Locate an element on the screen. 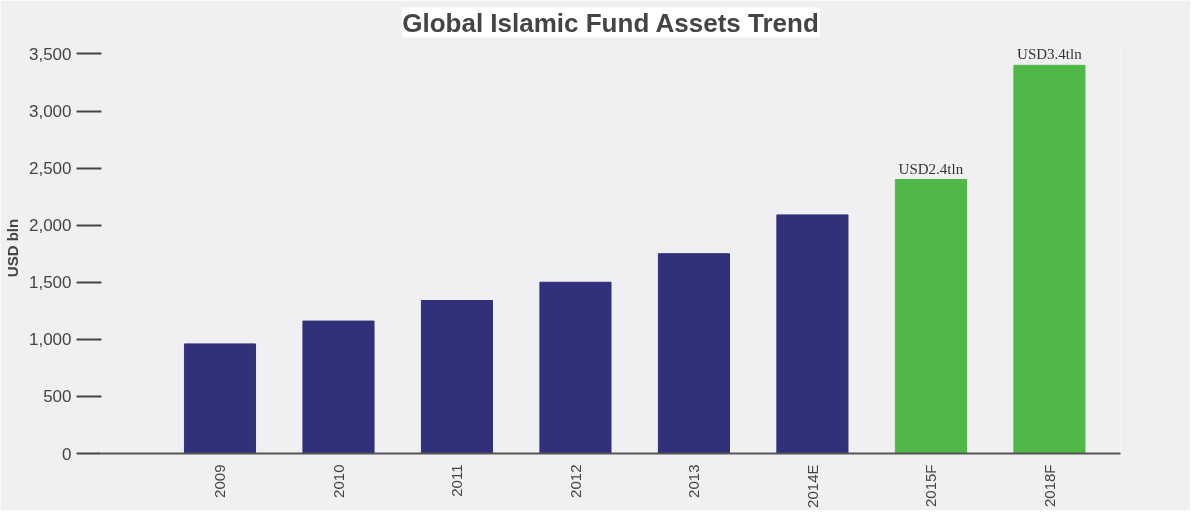  x-tick-label: 2012 is located at coordinates (575, 481).